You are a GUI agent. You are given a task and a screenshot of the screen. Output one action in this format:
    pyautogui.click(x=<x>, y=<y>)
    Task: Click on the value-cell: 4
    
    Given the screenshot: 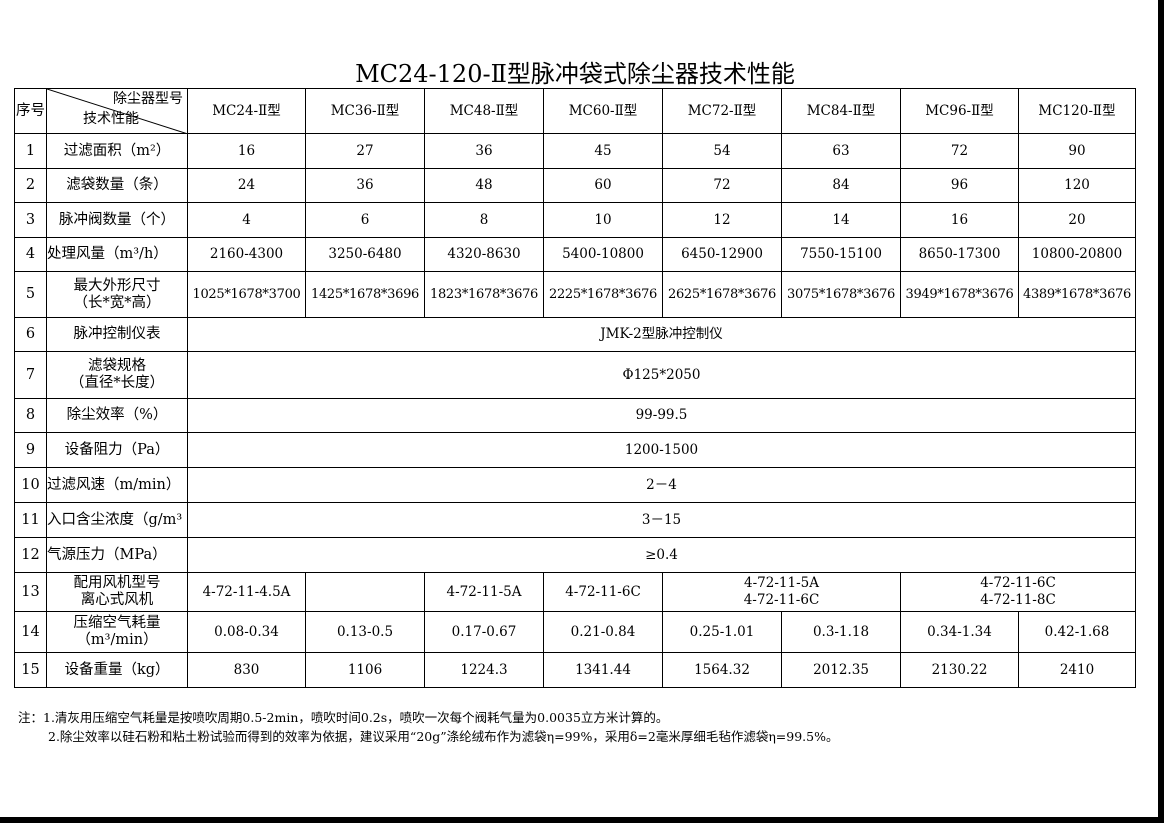 What is the action you would take?
    pyautogui.click(x=246, y=220)
    